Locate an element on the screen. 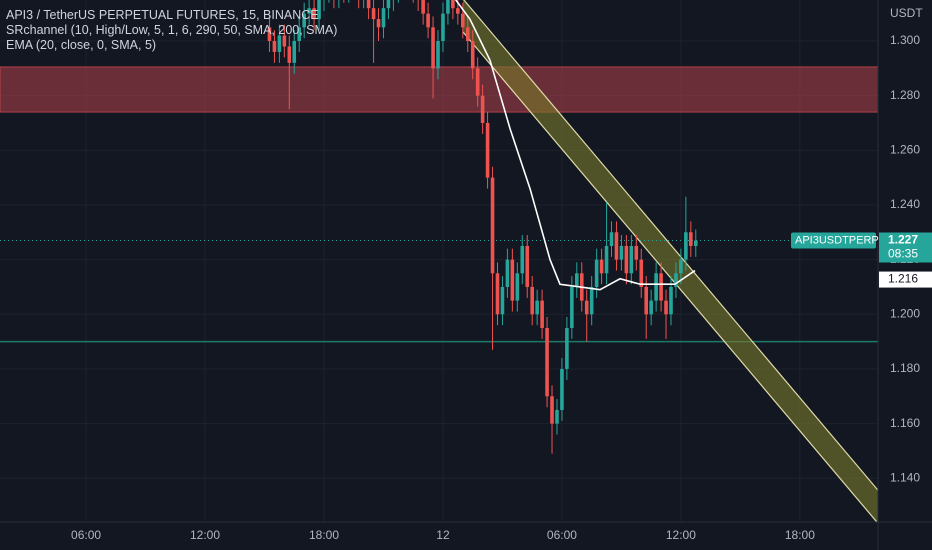 Image resolution: width=932 pixels, height=550 pixels. y-unit: USDT is located at coordinates (906, 13).